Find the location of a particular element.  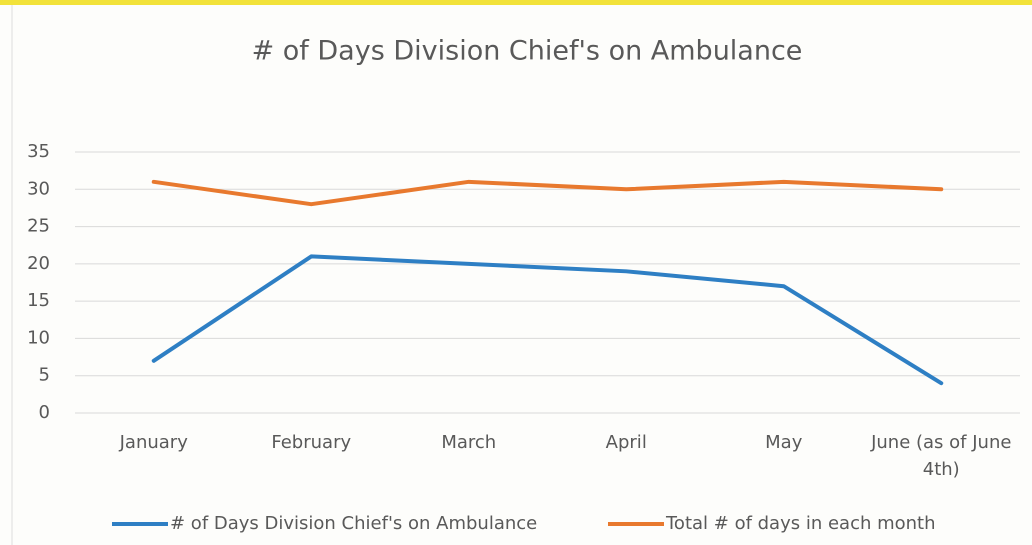

x-tick-label: May is located at coordinates (784, 442).